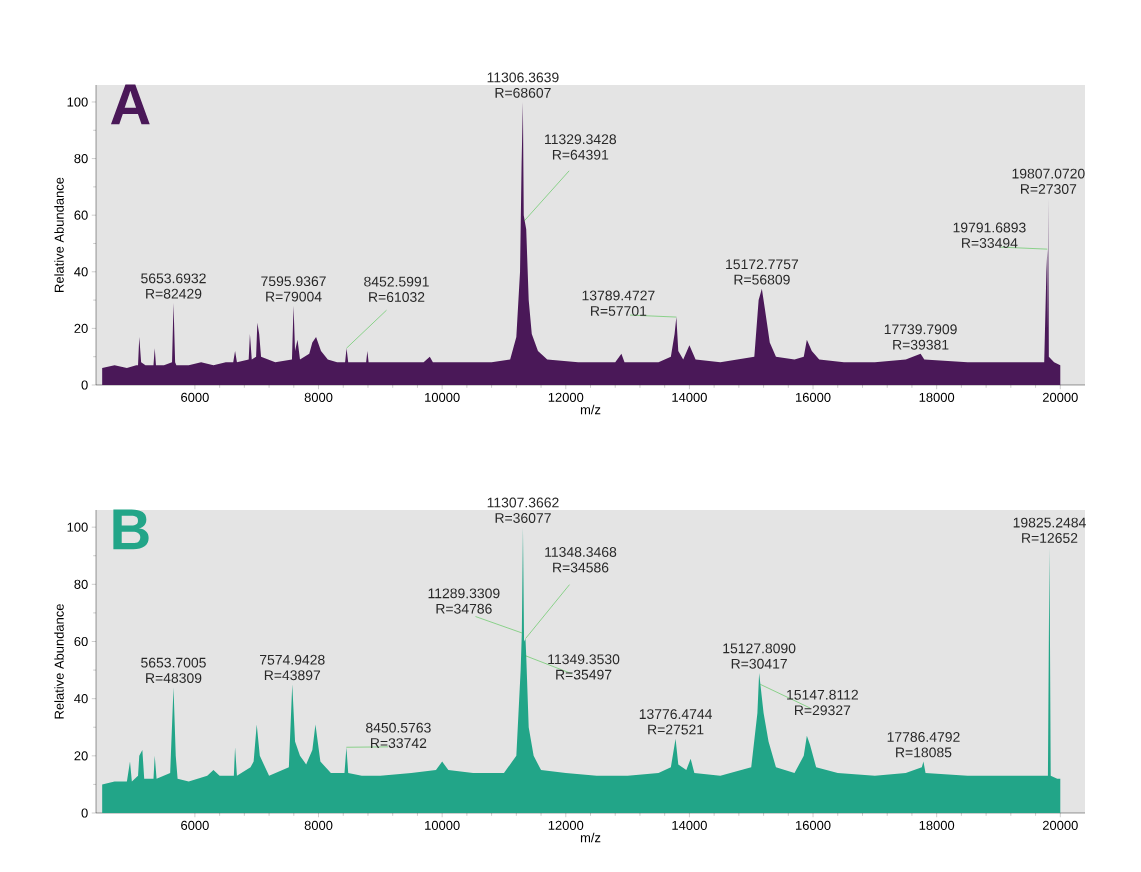  What do you see at coordinates (464, 601) in the screenshot?
I see `annotation: 11289.3309 R=34786` at bounding box center [464, 601].